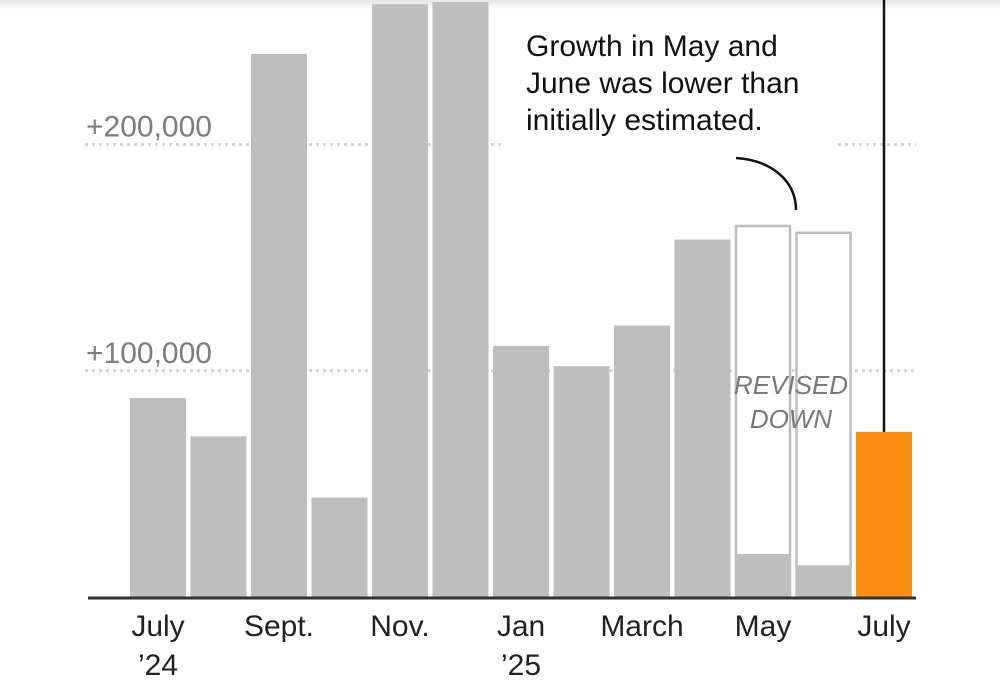  I want to click on annotation-leader-line, so click(766, 183).